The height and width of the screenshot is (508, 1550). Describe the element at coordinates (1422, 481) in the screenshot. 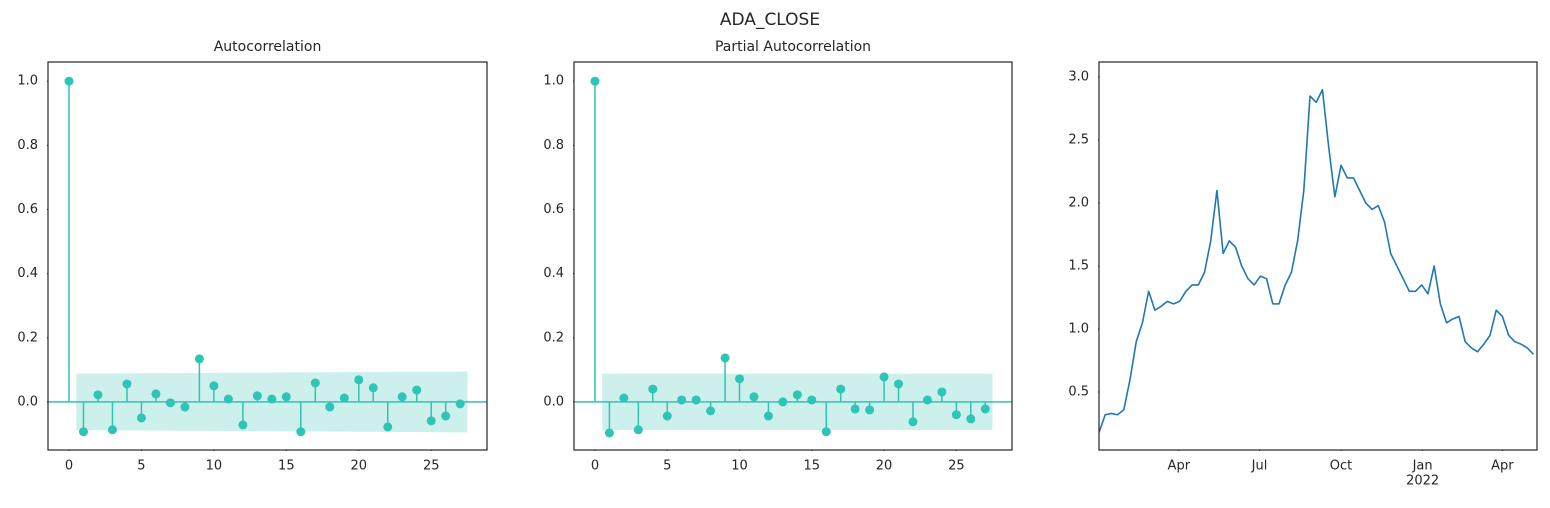

I see `x-tick-sublabel: 2022` at that location.